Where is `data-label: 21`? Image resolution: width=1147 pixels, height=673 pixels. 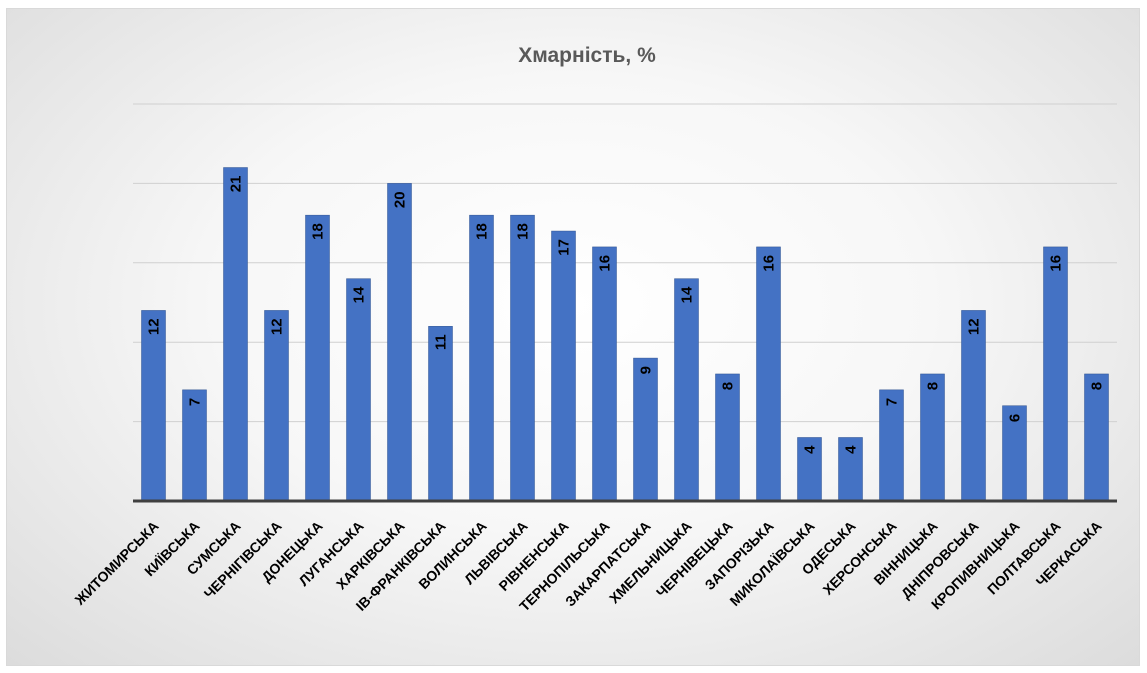
data-label: 21 is located at coordinates (236, 184).